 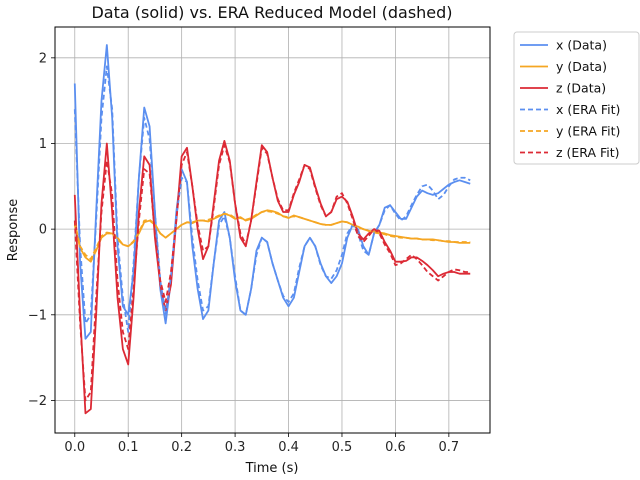 What do you see at coordinates (342, 447) in the screenshot?
I see `x-tick-label: 0.5` at bounding box center [342, 447].